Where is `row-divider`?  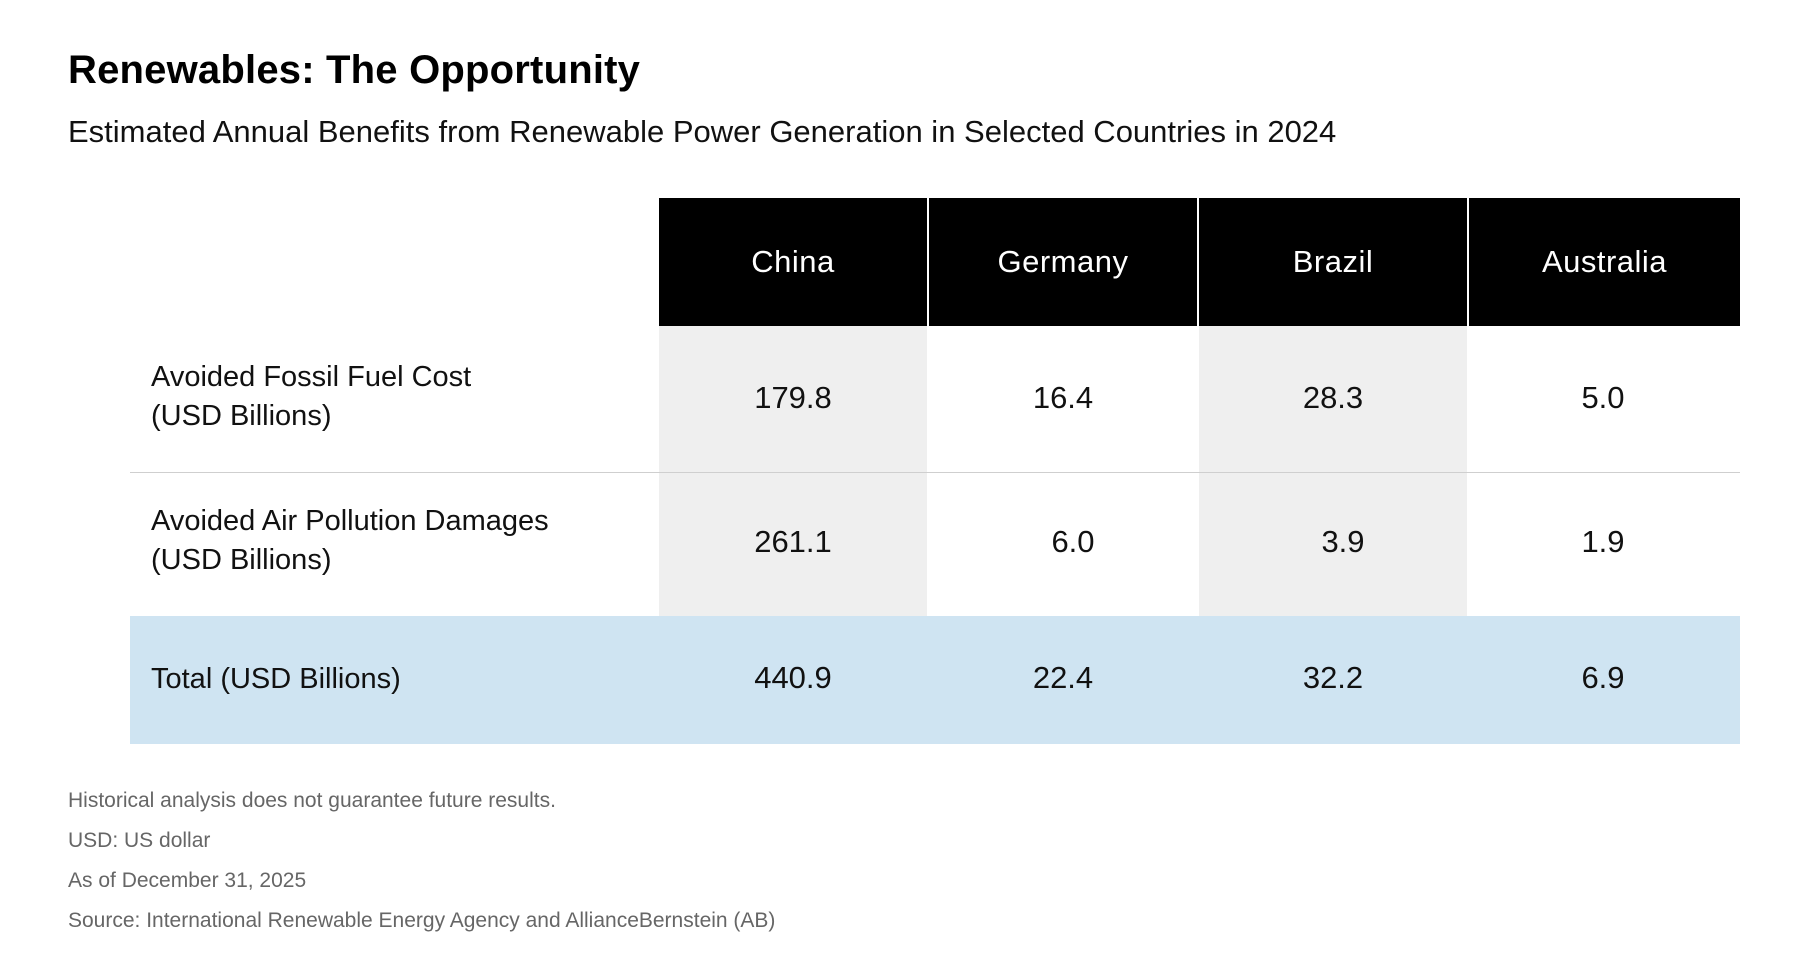
row-divider is located at coordinates (935, 472).